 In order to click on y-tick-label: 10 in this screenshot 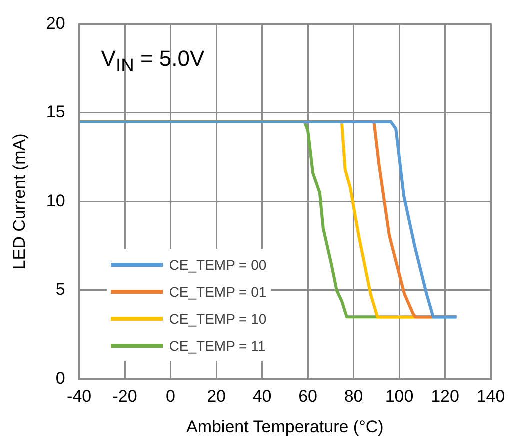, I will do `click(56, 200)`.